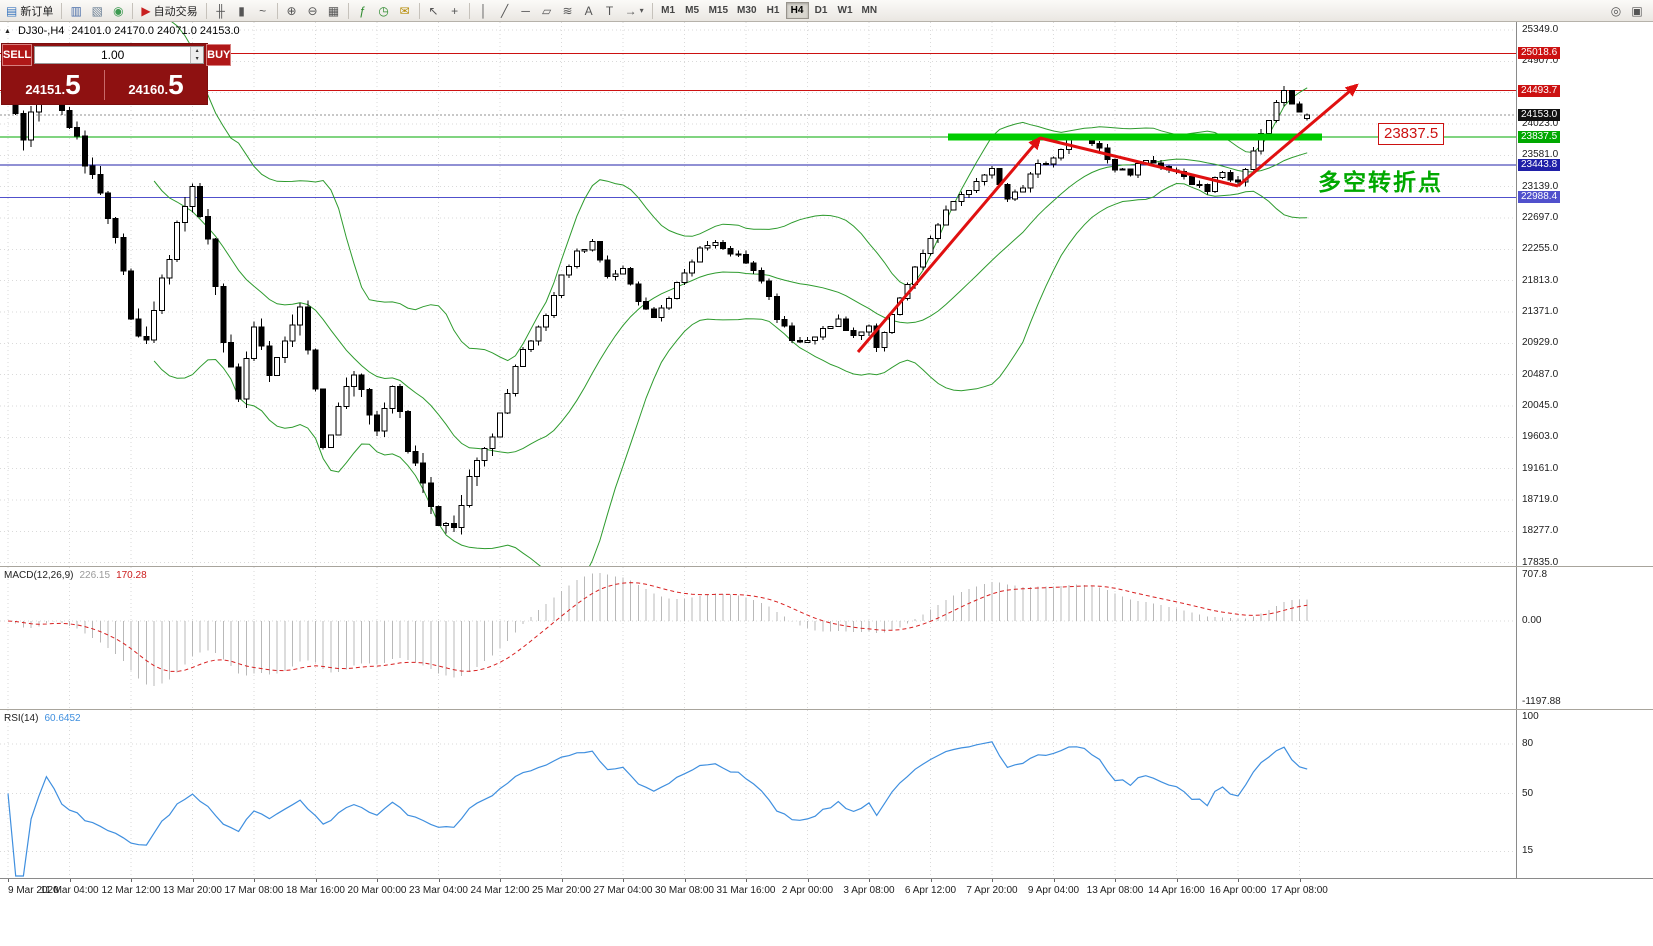 The image size is (1653, 946). What do you see at coordinates (363, 11) in the screenshot?
I see `indicators-button: ƒ` at bounding box center [363, 11].